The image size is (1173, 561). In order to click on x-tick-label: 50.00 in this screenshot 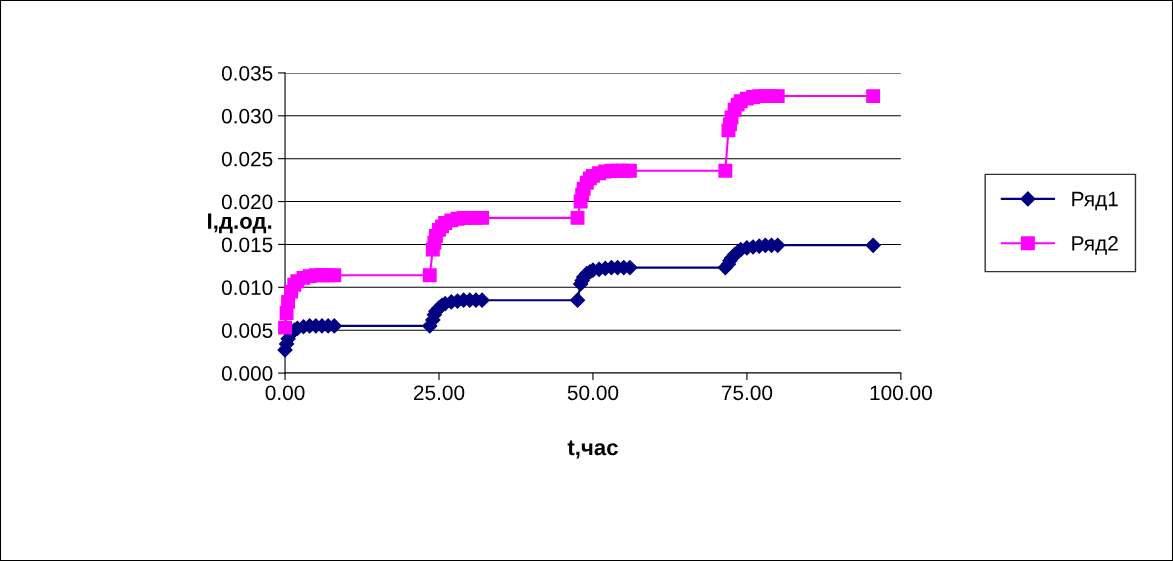, I will do `click(593, 393)`.